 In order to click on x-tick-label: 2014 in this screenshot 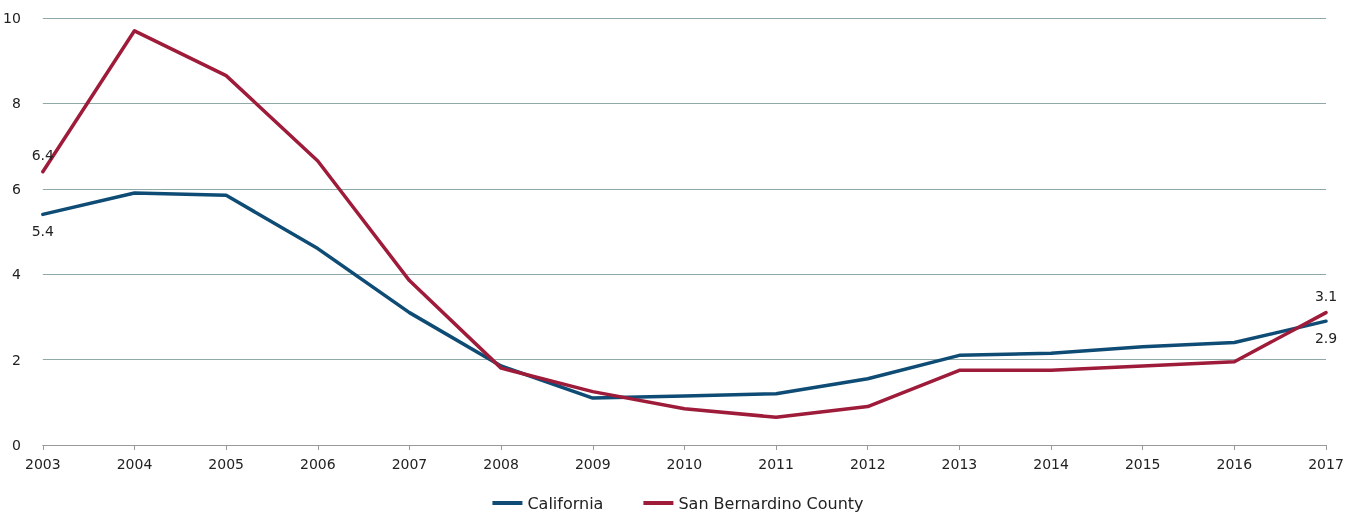, I will do `click(1051, 464)`.